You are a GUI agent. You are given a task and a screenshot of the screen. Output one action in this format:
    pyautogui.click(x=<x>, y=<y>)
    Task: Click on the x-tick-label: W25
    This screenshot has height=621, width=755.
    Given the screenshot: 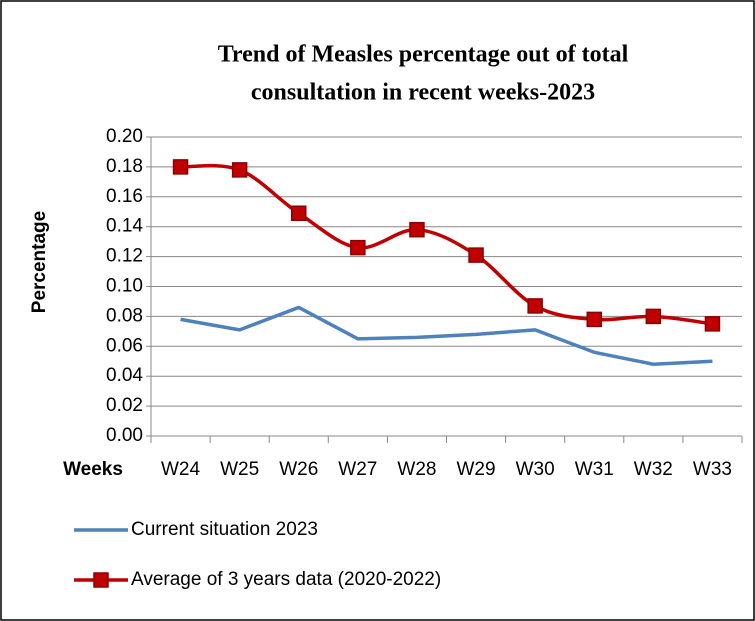 What is the action you would take?
    pyautogui.click(x=239, y=469)
    